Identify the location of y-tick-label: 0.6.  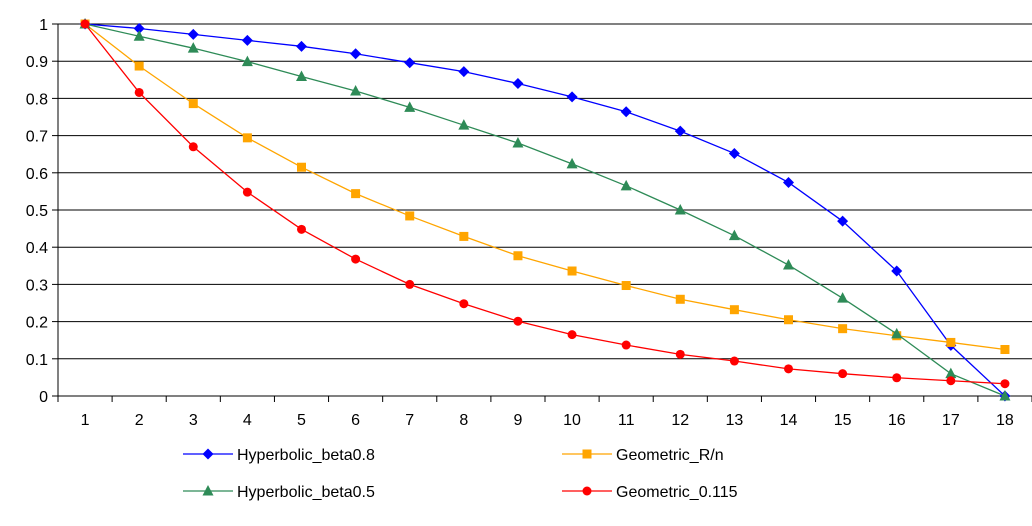
(37, 174).